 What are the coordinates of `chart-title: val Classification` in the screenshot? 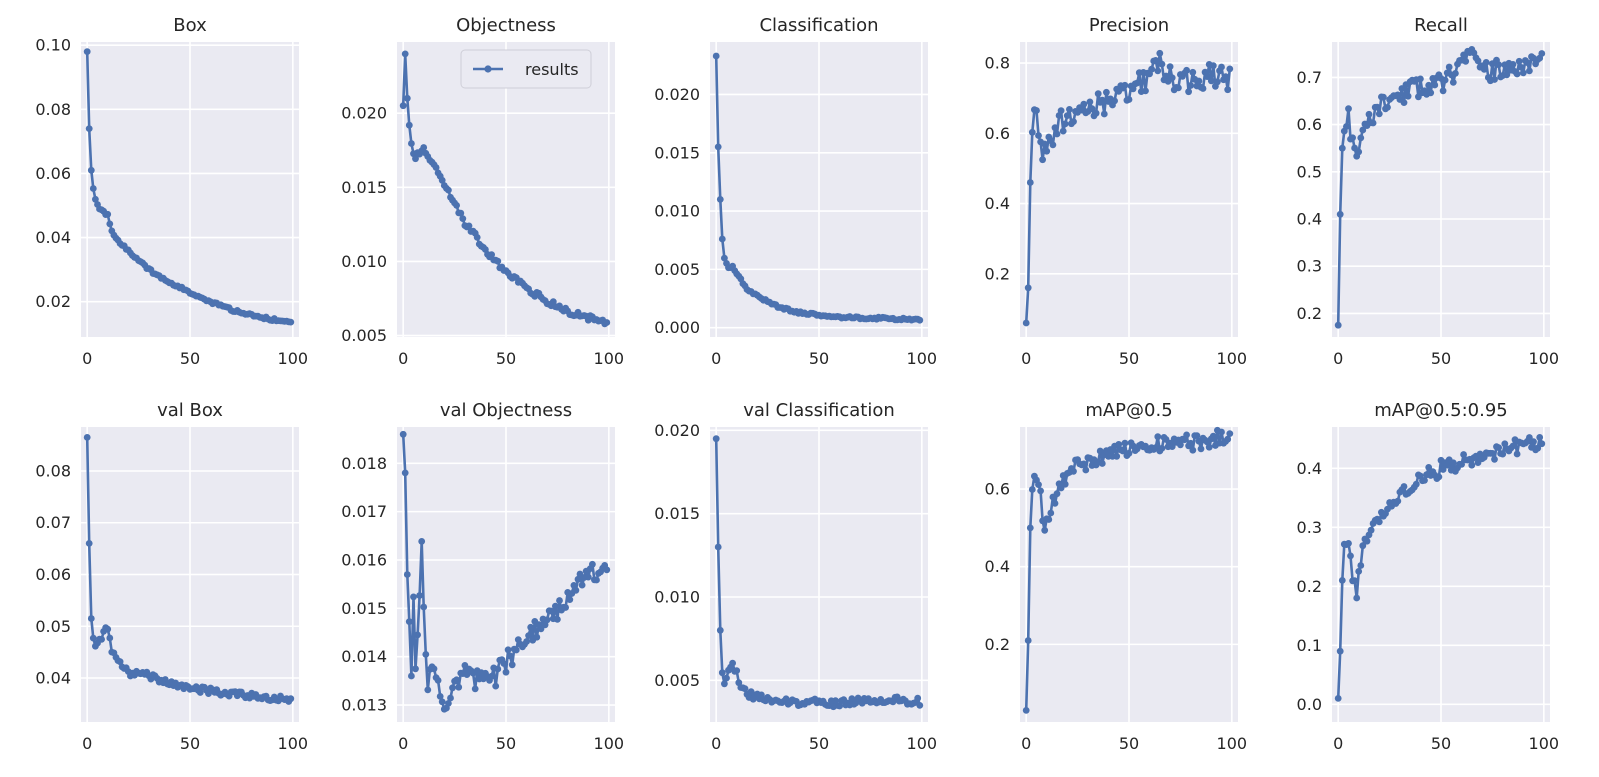 It's located at (819, 410).